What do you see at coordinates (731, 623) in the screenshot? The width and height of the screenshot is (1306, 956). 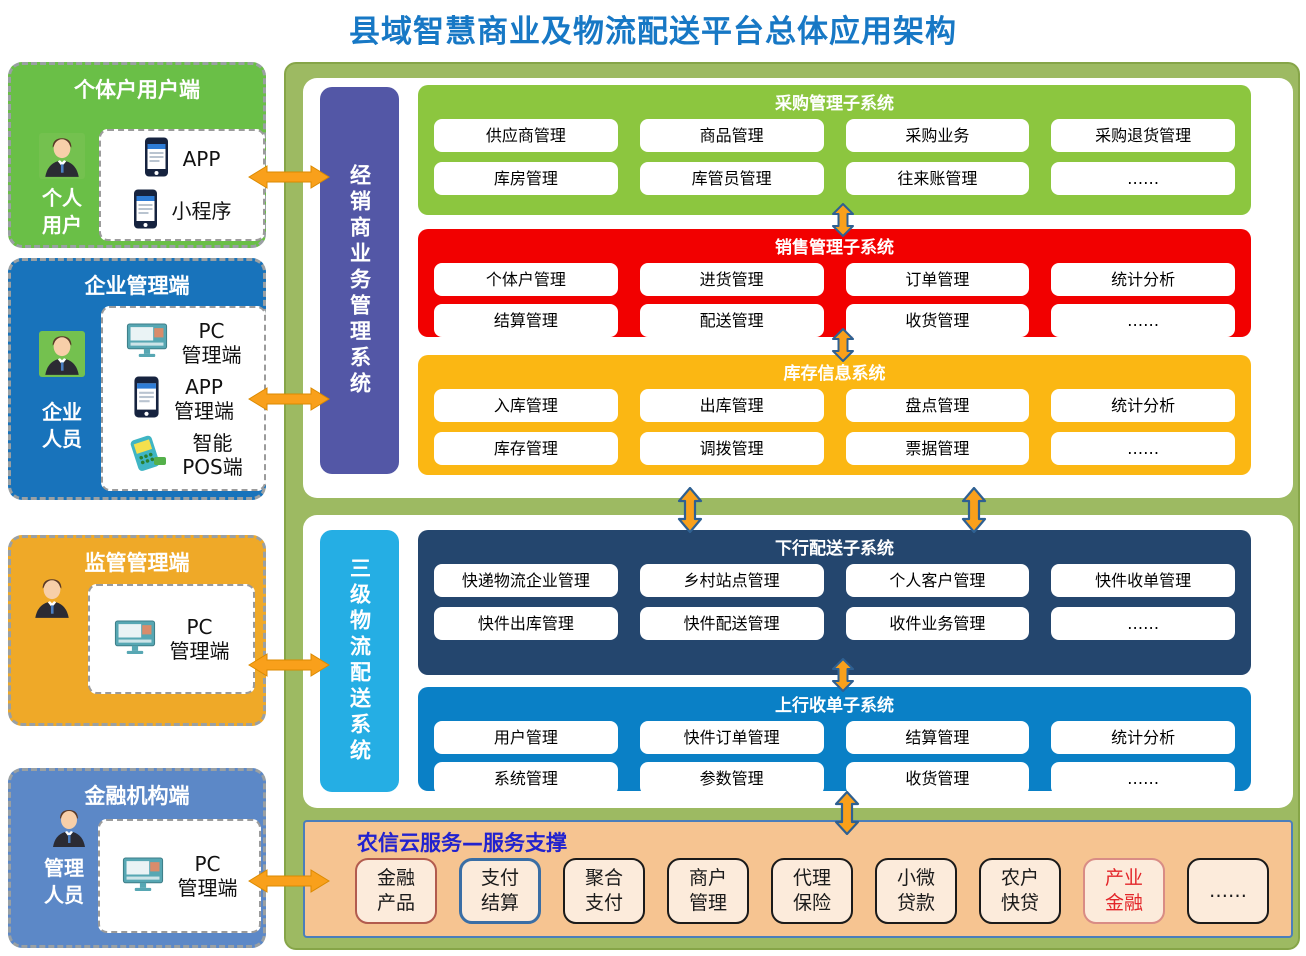 I see `module-pill: 快件配送管理` at bounding box center [731, 623].